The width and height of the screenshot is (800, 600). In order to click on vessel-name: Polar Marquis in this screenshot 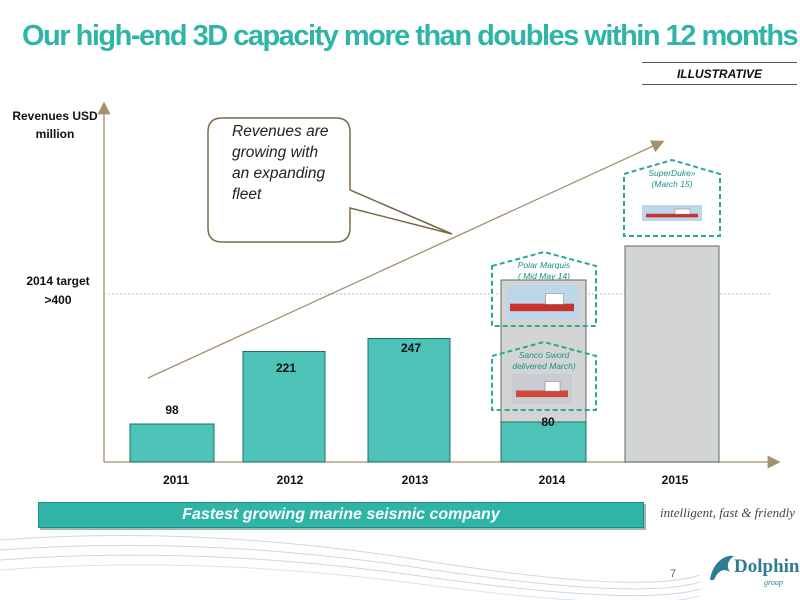, I will do `click(544, 265)`.